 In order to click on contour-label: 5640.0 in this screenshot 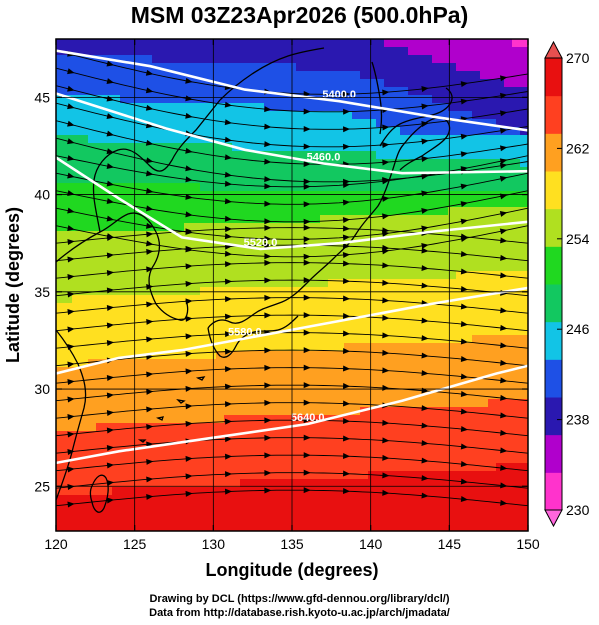, I will do `click(308, 418)`.